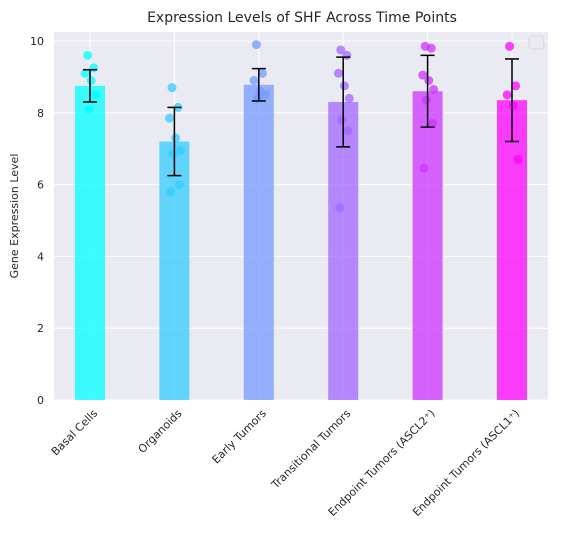 This screenshot has width=586, height=548. What do you see at coordinates (40, 400) in the screenshot?
I see `y-tick-label: 0` at bounding box center [40, 400].